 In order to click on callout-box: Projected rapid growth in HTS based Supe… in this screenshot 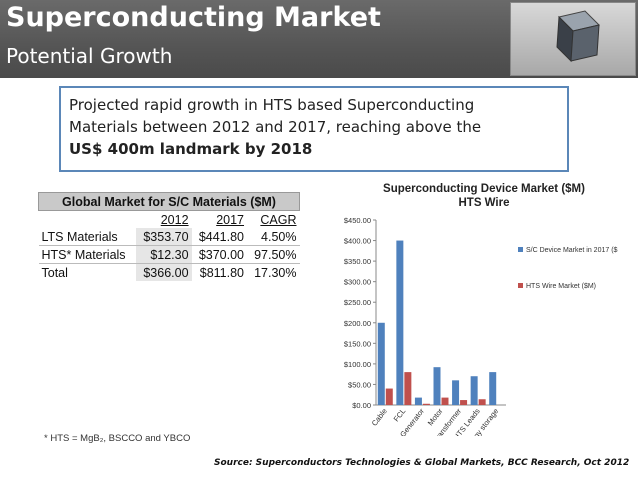, I will do `click(314, 129)`.